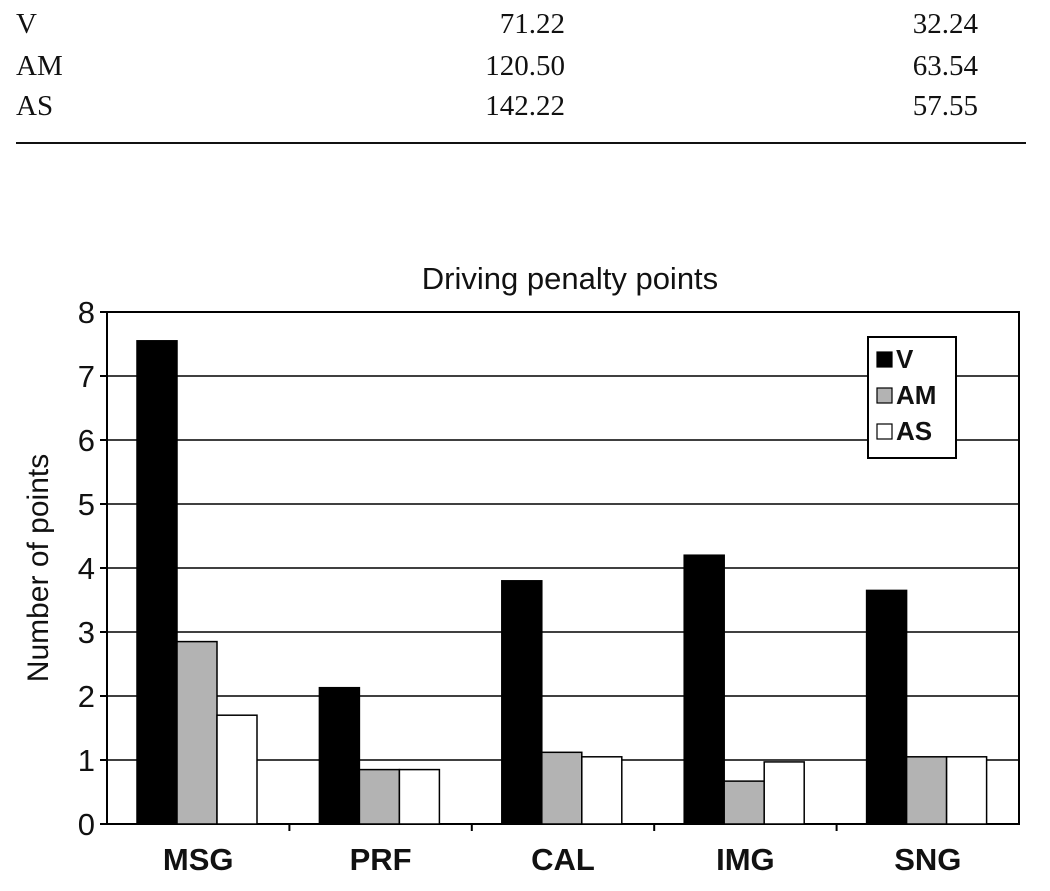 The width and height of the screenshot is (1050, 891). Describe the element at coordinates (339, 755) in the screenshot. I see `bar-v-prf` at that location.